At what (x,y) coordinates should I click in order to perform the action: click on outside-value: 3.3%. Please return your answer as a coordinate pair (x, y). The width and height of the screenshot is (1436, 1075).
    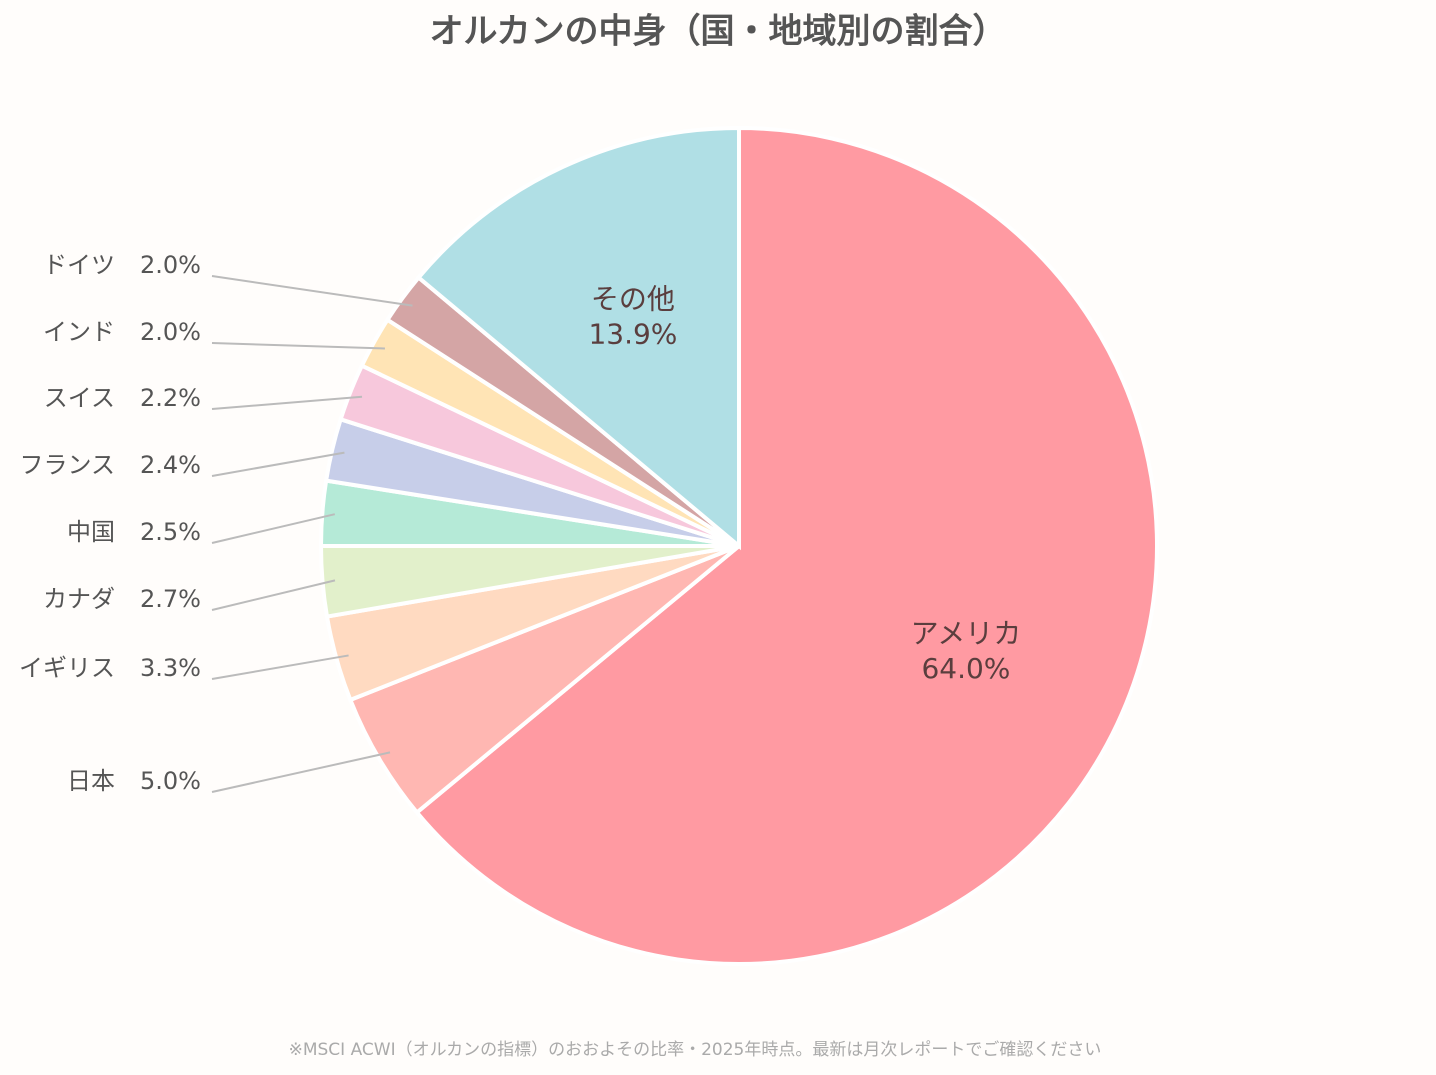
    Looking at the image, I should click on (170, 668).